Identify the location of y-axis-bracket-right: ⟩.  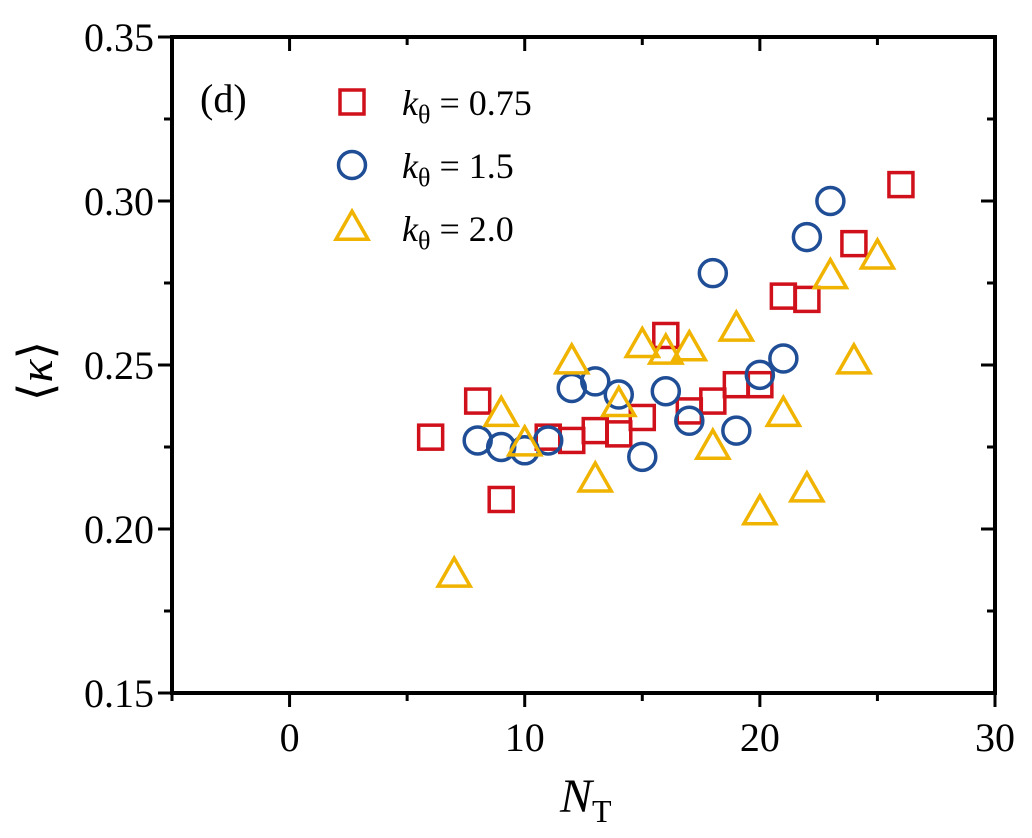
(36, 350).